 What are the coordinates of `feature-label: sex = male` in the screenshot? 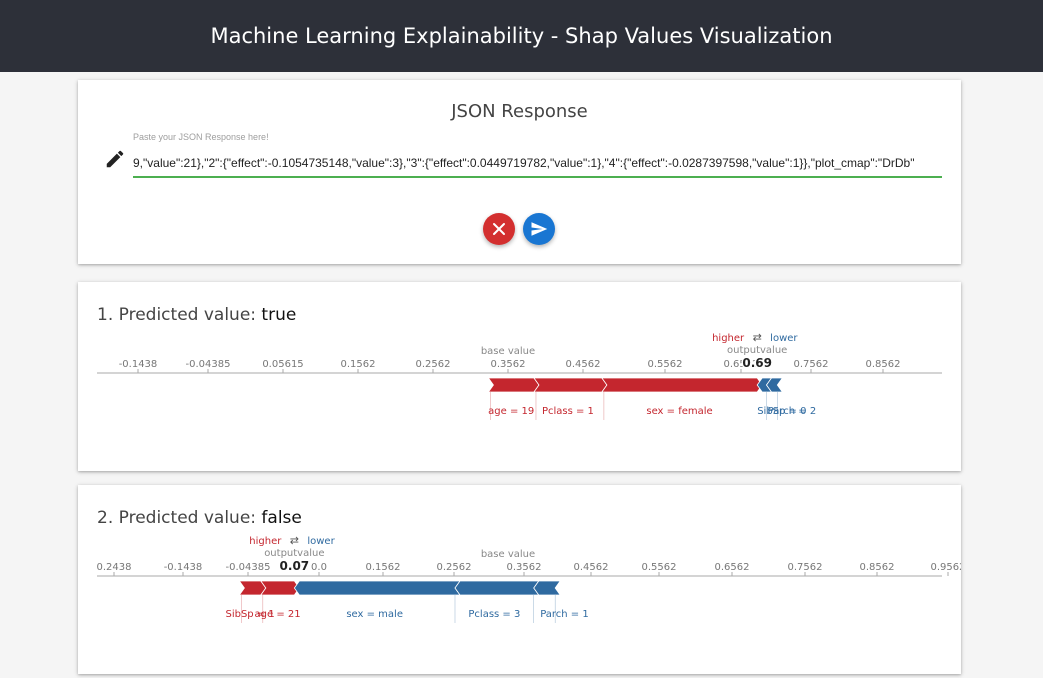 It's located at (374, 614).